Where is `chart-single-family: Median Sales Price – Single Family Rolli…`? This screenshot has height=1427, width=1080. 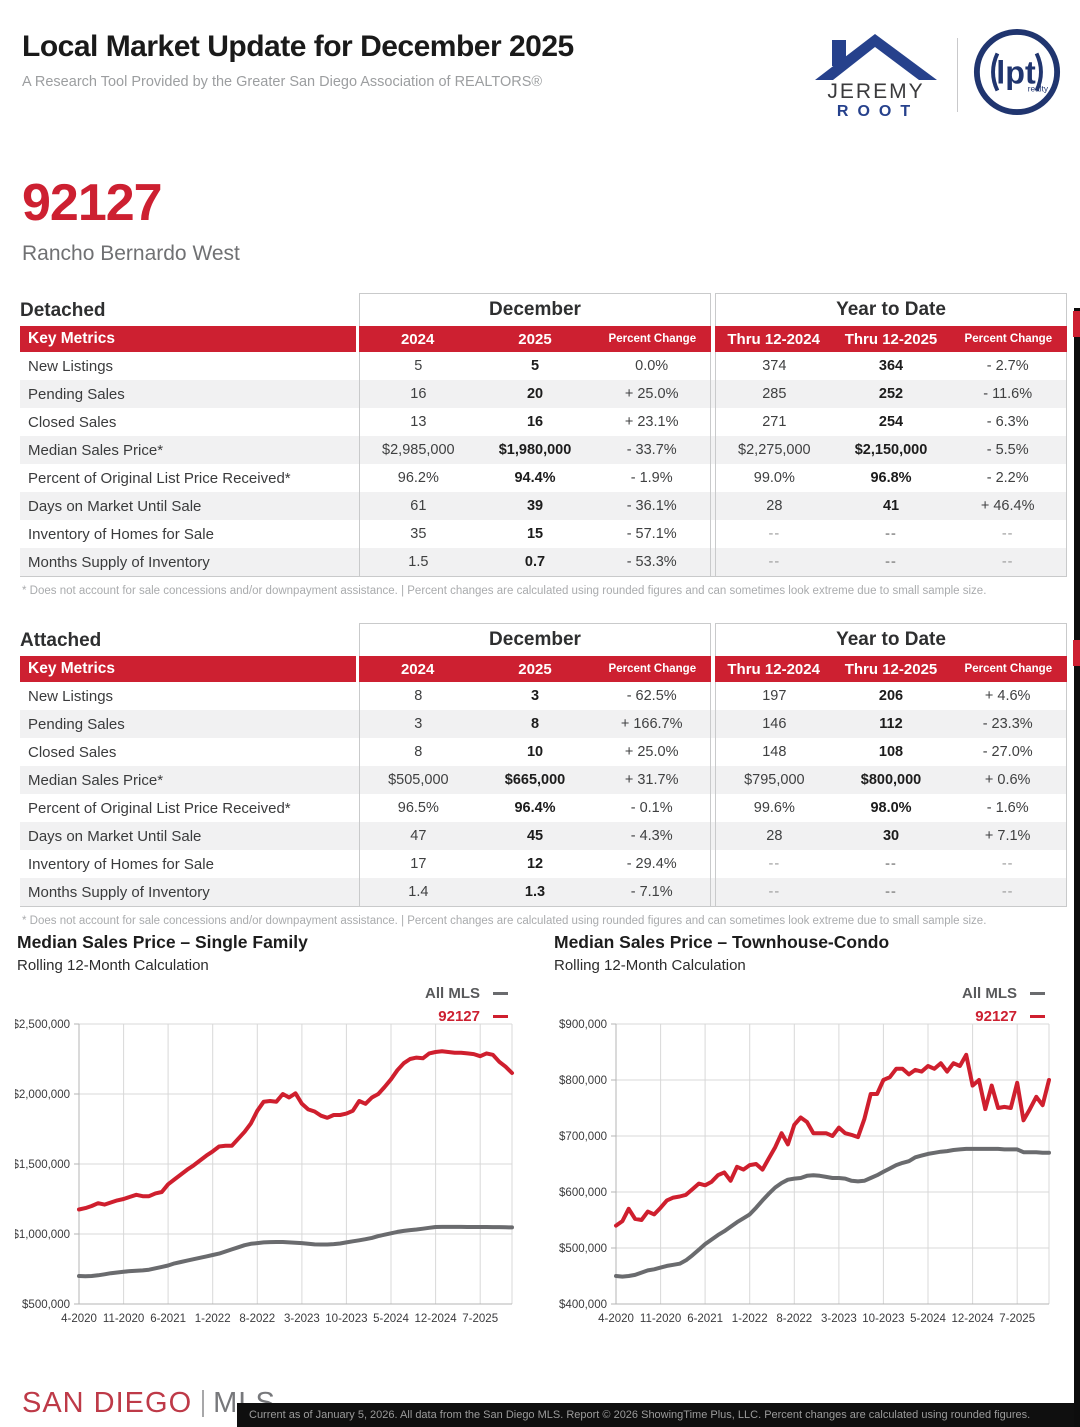
chart-single-family: Median Sales Price – Single Family Rolli… is located at coordinates (267, 1133).